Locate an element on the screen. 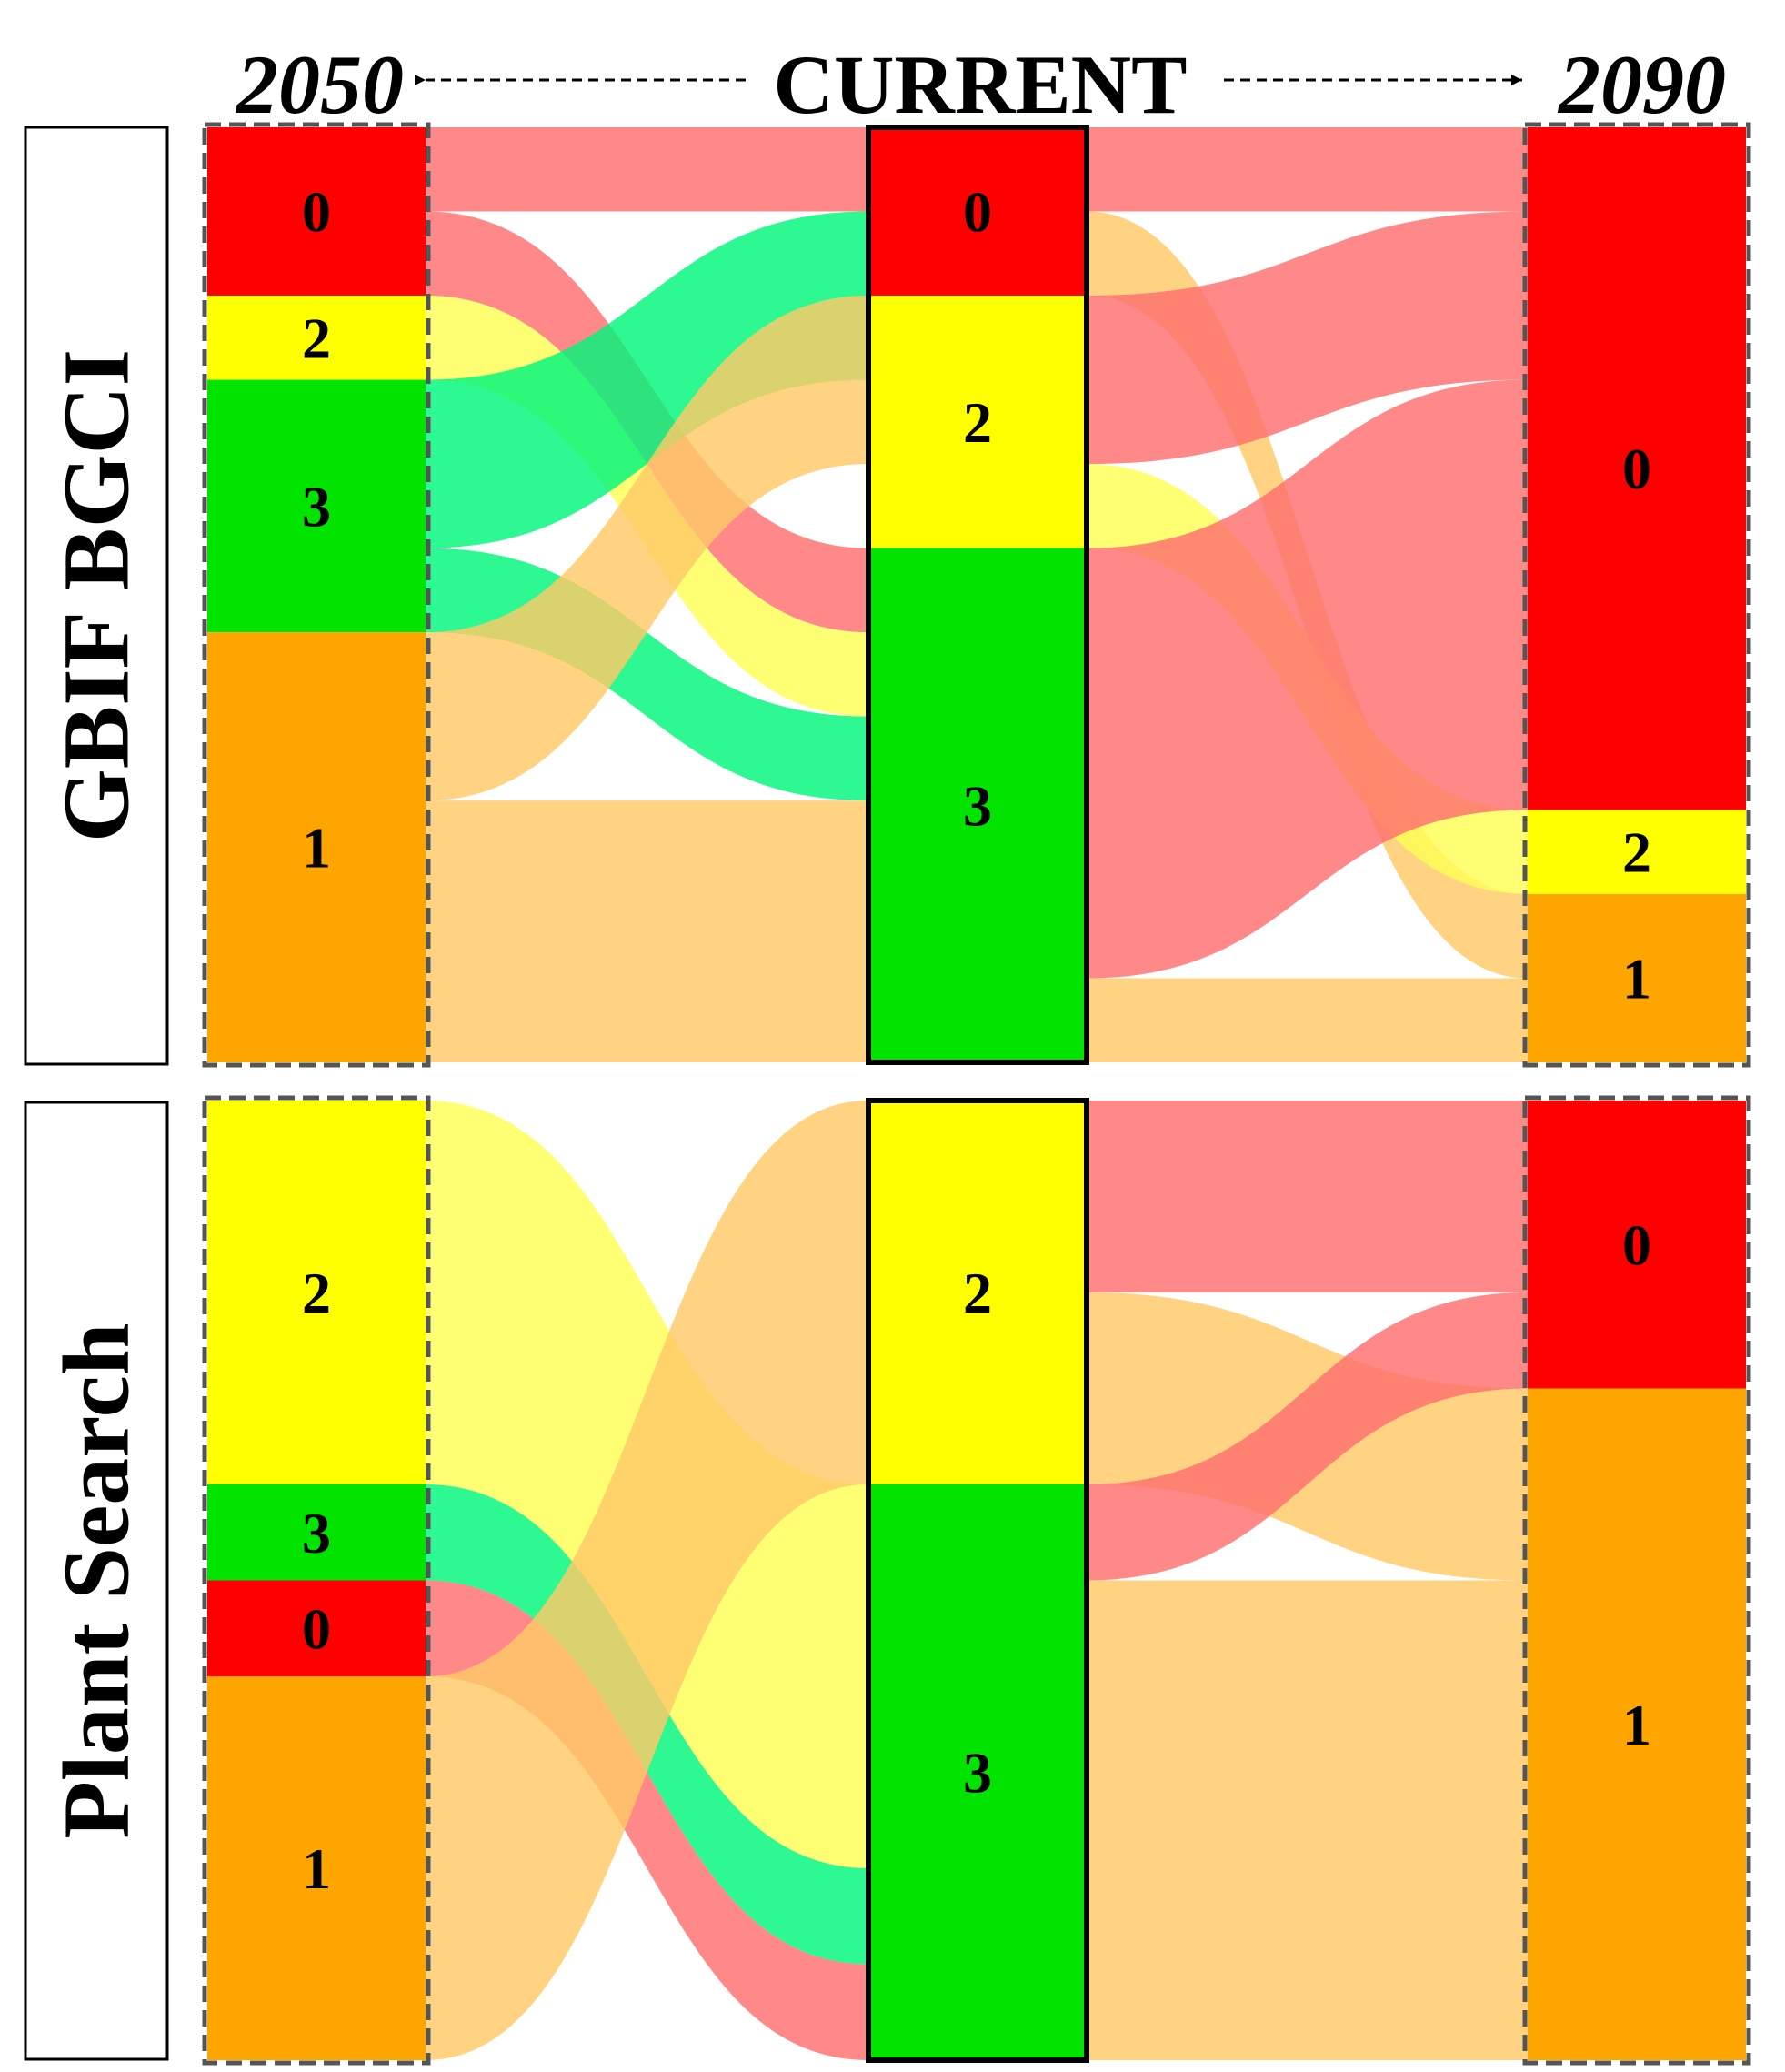  column-current: 0 2 3 is located at coordinates (978, 595).